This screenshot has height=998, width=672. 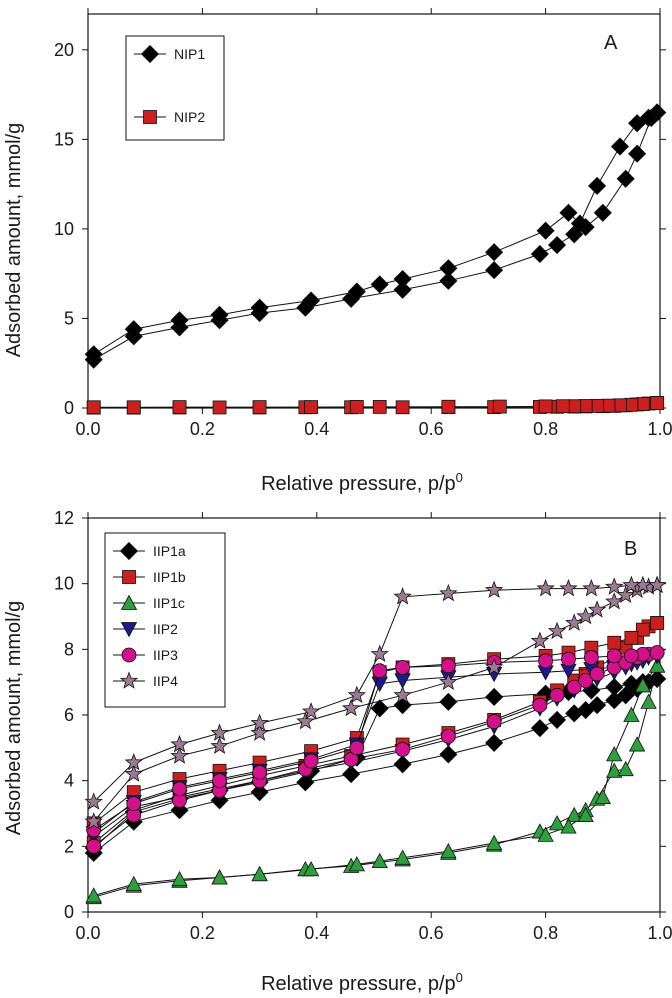 I want to click on panel-b-xlabel-main: Relative pressure, p/p, so click(x=358, y=984).